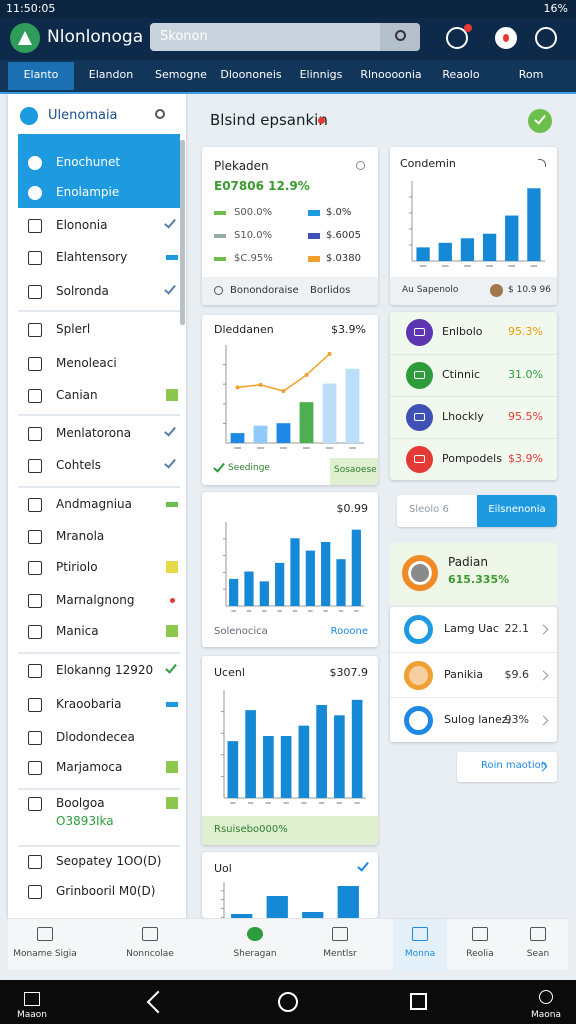  Describe the element at coordinates (219, 466) in the screenshot. I see `check-icon` at that location.